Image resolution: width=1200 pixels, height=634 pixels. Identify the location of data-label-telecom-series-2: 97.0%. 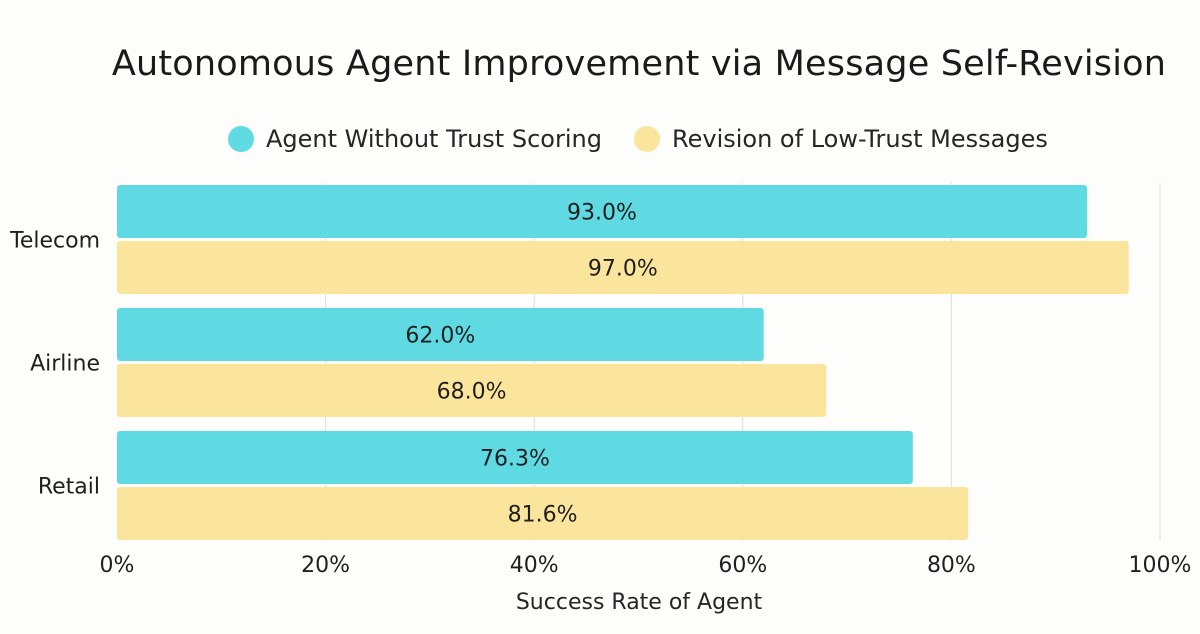
(623, 269).